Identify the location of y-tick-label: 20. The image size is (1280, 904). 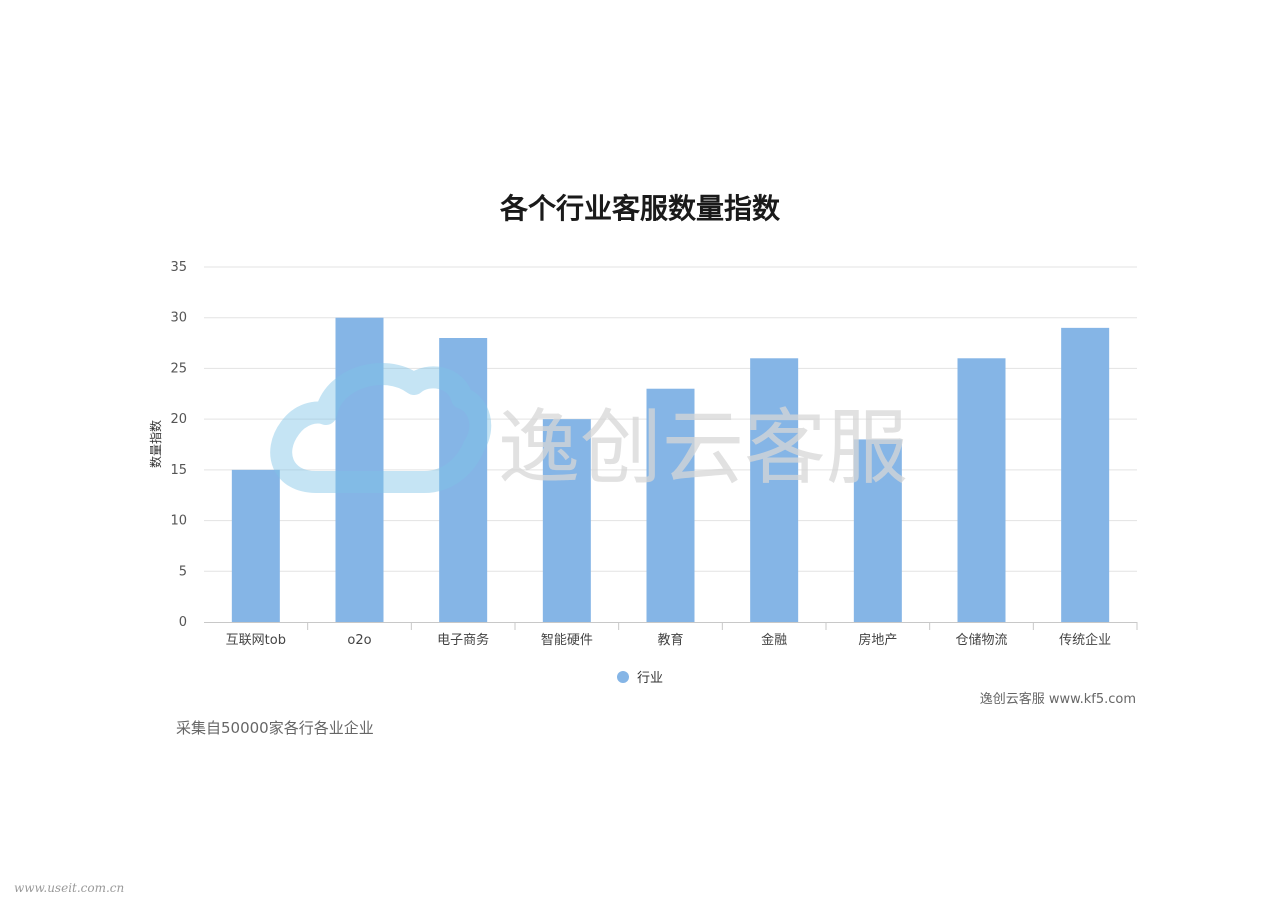
(178, 419).